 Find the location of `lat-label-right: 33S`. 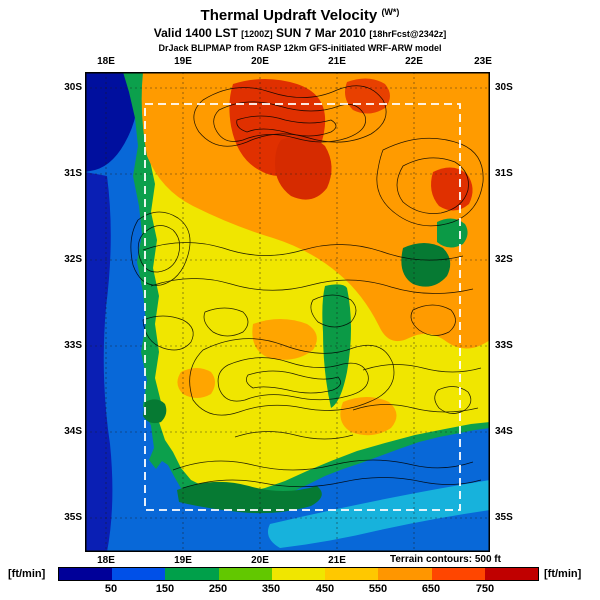

lat-label-right: 33S is located at coordinates (504, 345).